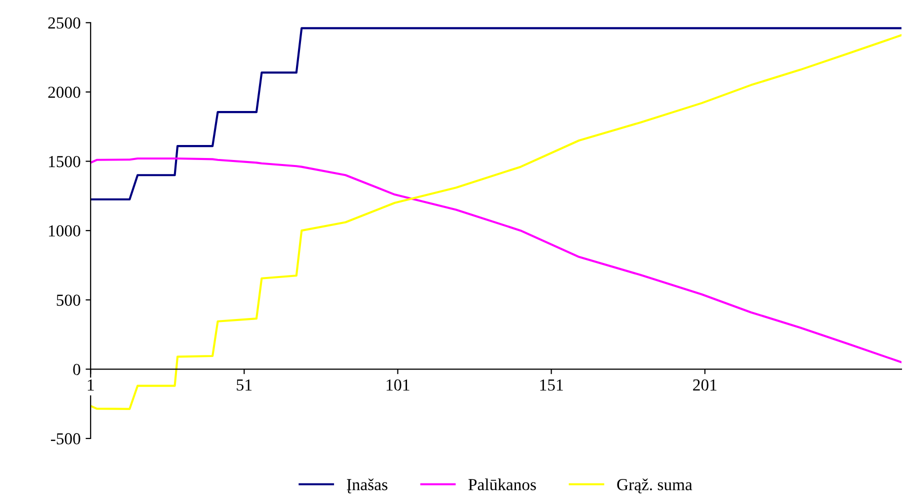 The height and width of the screenshot is (504, 906). Describe the element at coordinates (704, 385) in the screenshot. I see `x-tick-label: 201` at that location.